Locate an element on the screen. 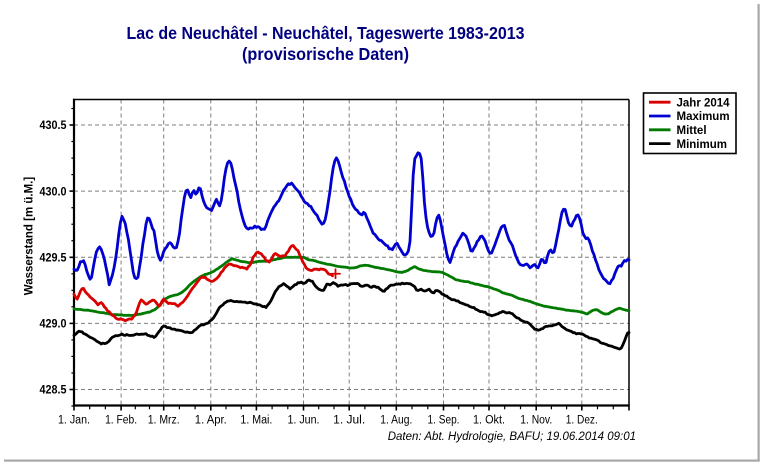 This screenshot has width=761, height=470. svg-text: 1. Jul. is located at coordinates (349, 420).